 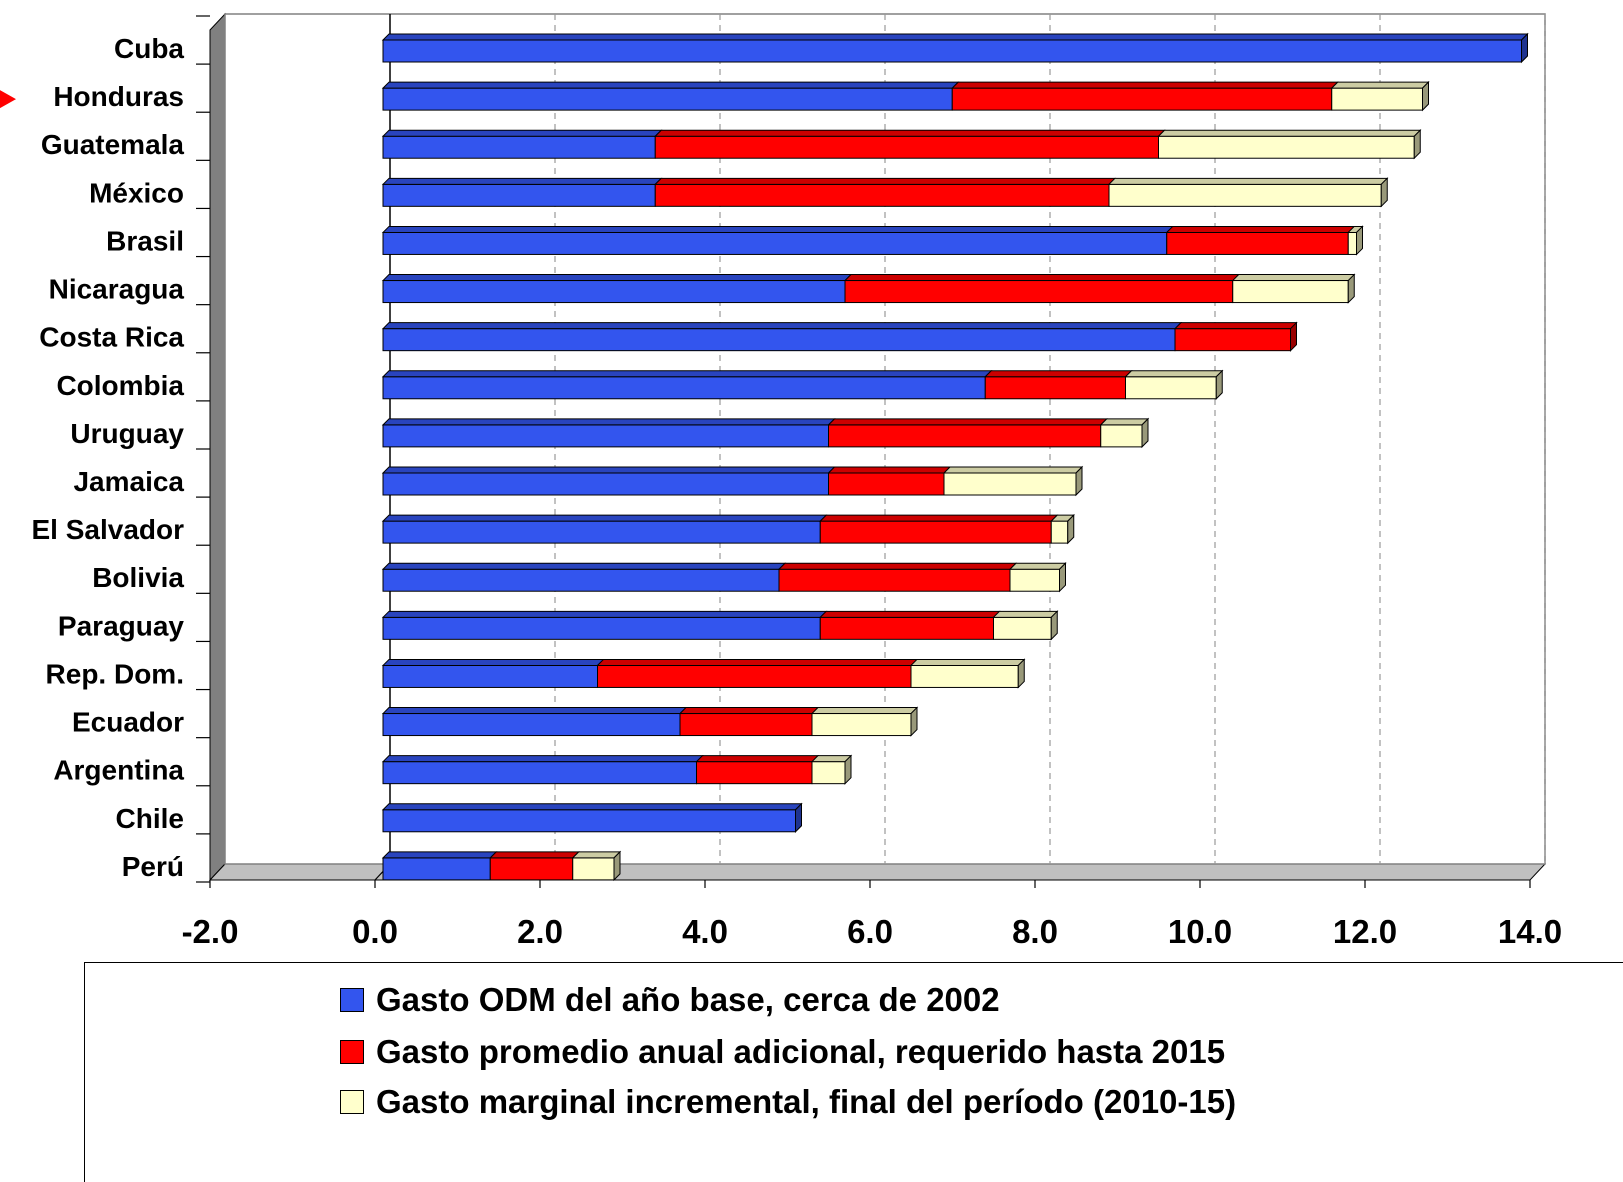 I want to click on category-label: Chile, so click(x=150, y=818).